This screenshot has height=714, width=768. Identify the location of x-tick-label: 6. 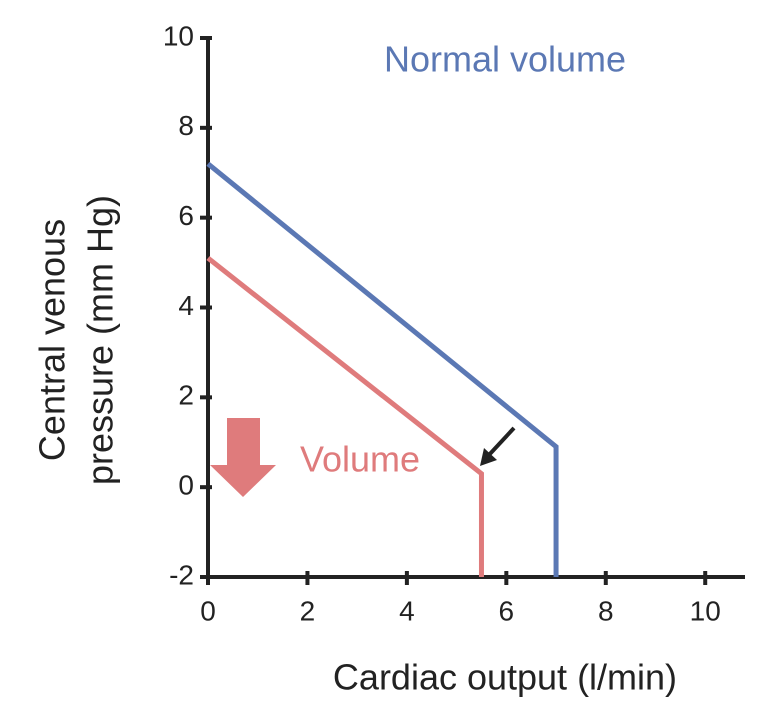
(507, 610).